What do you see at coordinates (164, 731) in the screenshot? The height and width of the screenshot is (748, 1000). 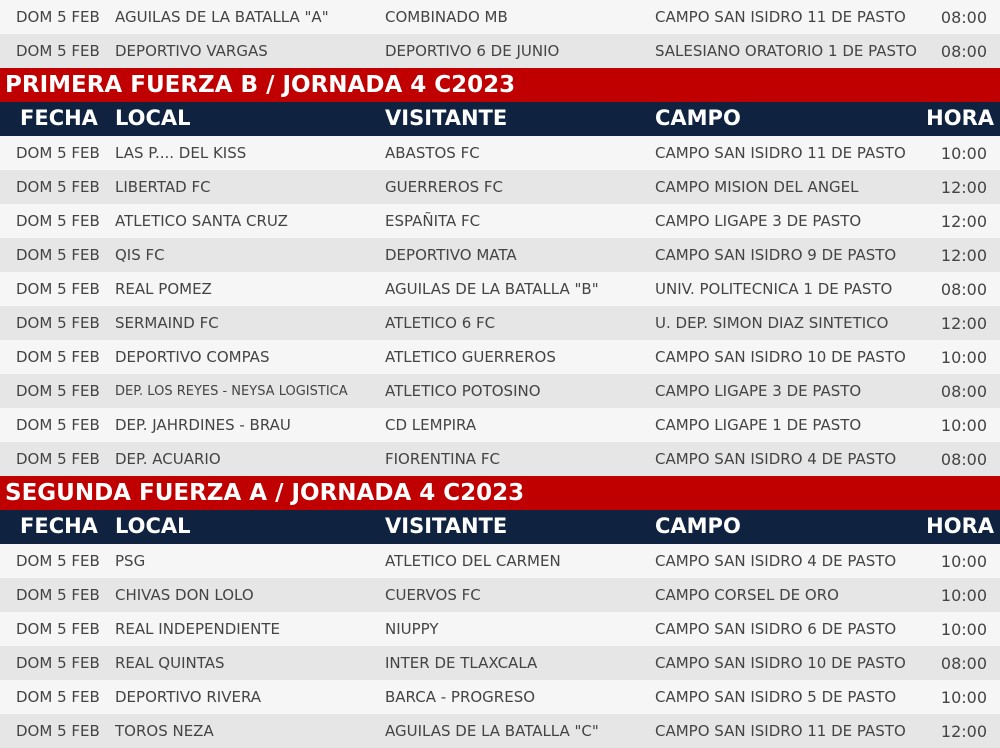 I see `local-cell: TOROS NEZA` at bounding box center [164, 731].